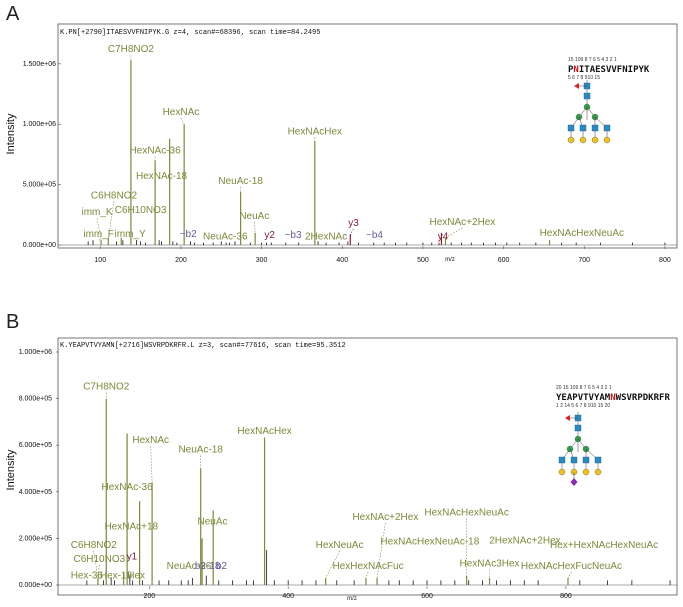  What do you see at coordinates (589, 112) in the screenshot?
I see `glycan-structure-a` at bounding box center [589, 112].